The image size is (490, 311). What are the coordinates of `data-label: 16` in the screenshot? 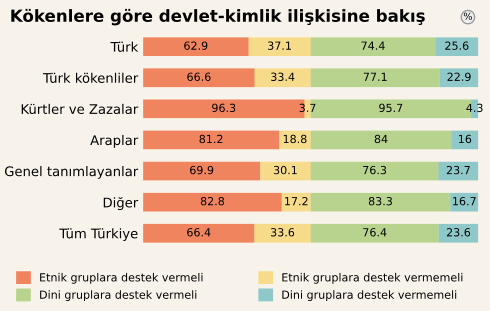 It's located at (465, 139).